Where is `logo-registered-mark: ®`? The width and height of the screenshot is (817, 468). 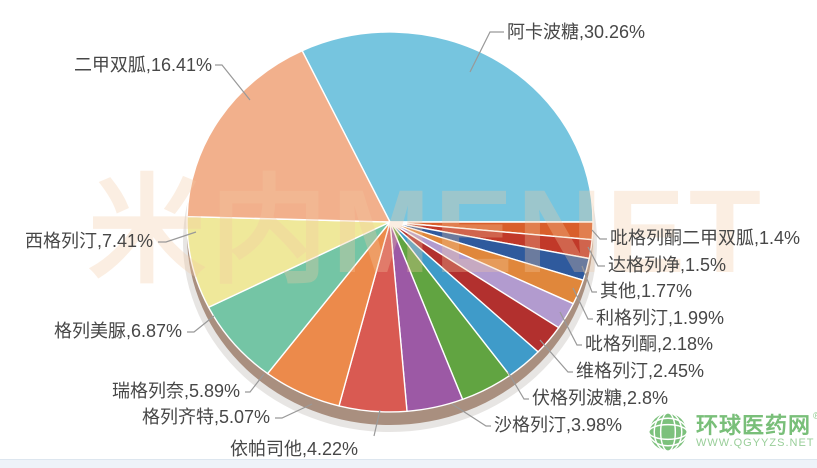 logo-registered-mark: ® is located at coordinates (815, 417).